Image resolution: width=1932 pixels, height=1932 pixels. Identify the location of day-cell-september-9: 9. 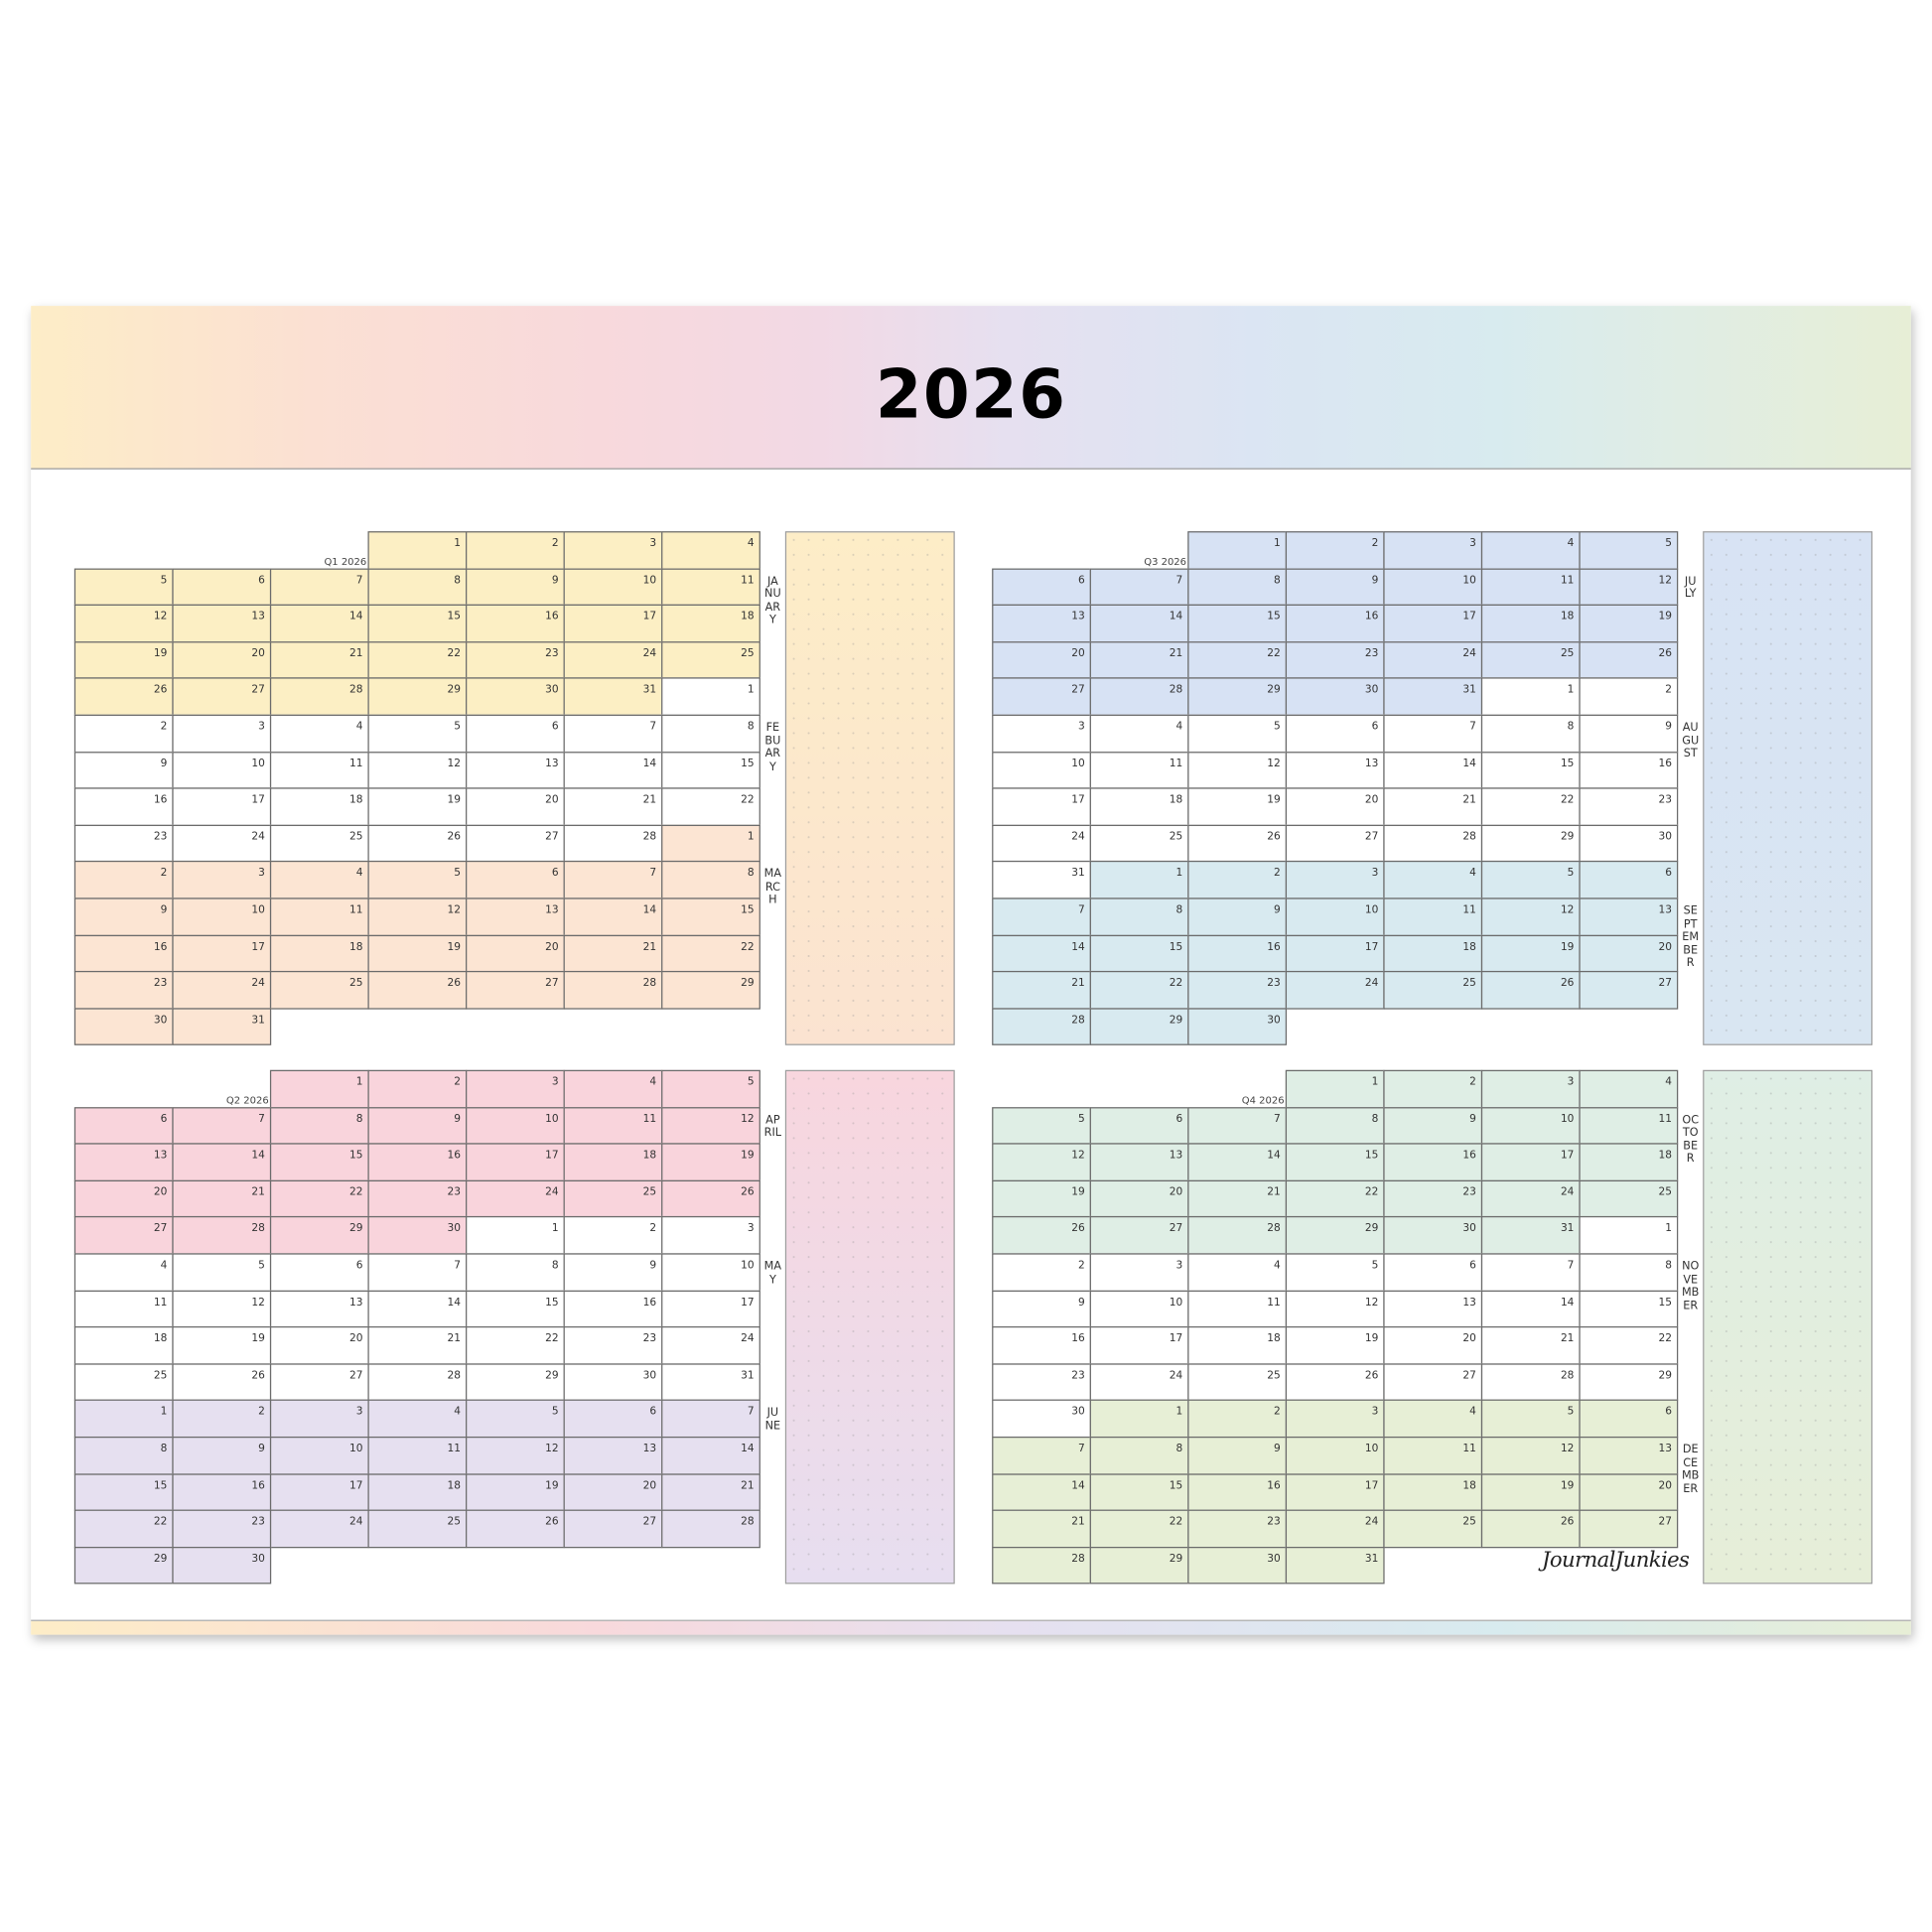
(1237, 917).